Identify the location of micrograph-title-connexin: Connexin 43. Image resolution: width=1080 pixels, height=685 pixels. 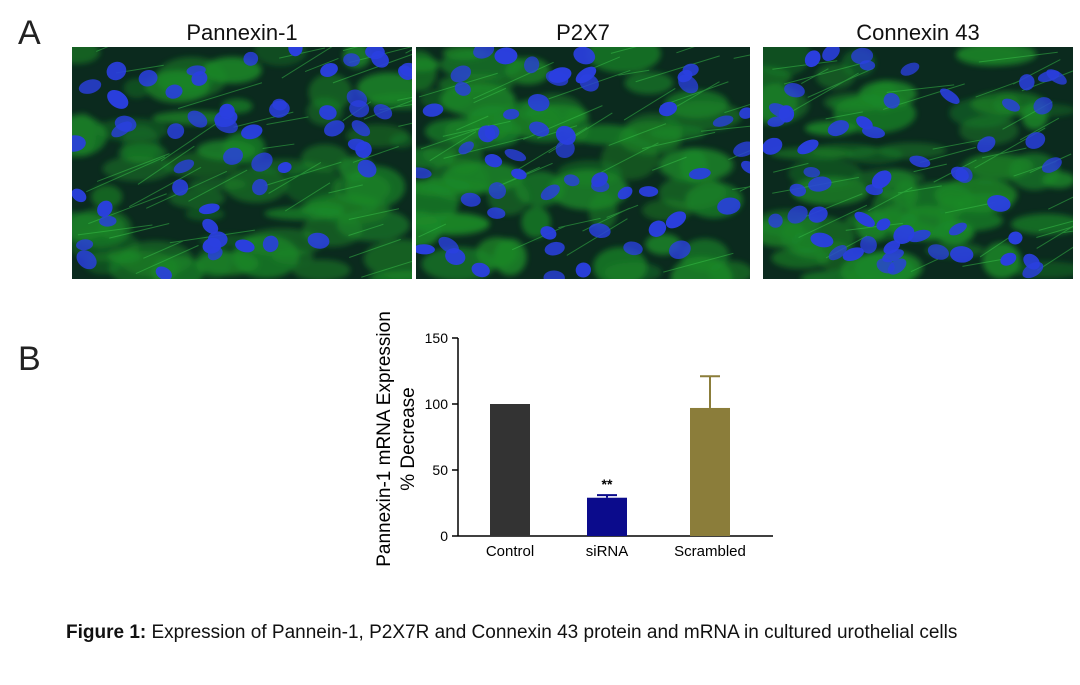
(918, 32).